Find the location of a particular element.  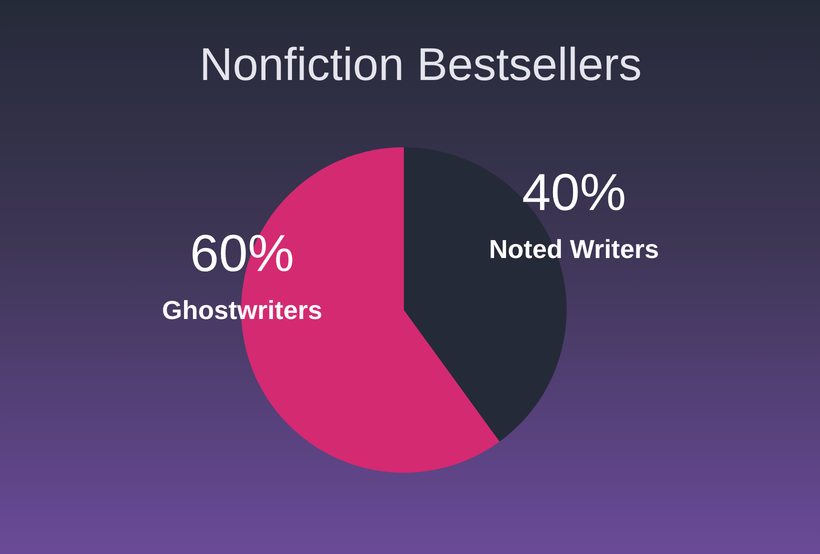

slice-label: Noted Writers is located at coordinates (574, 249).